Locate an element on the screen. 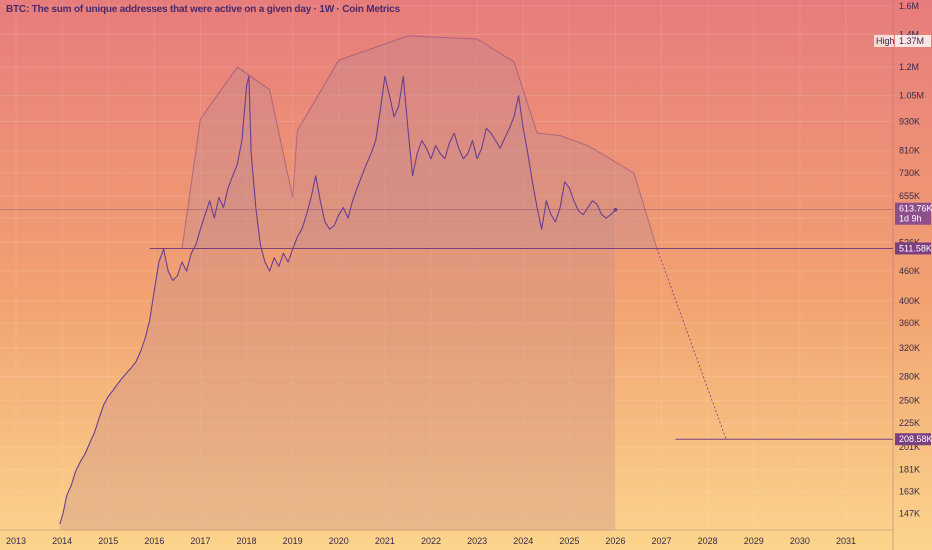  last-value-tag-bg is located at coordinates (913, 213).